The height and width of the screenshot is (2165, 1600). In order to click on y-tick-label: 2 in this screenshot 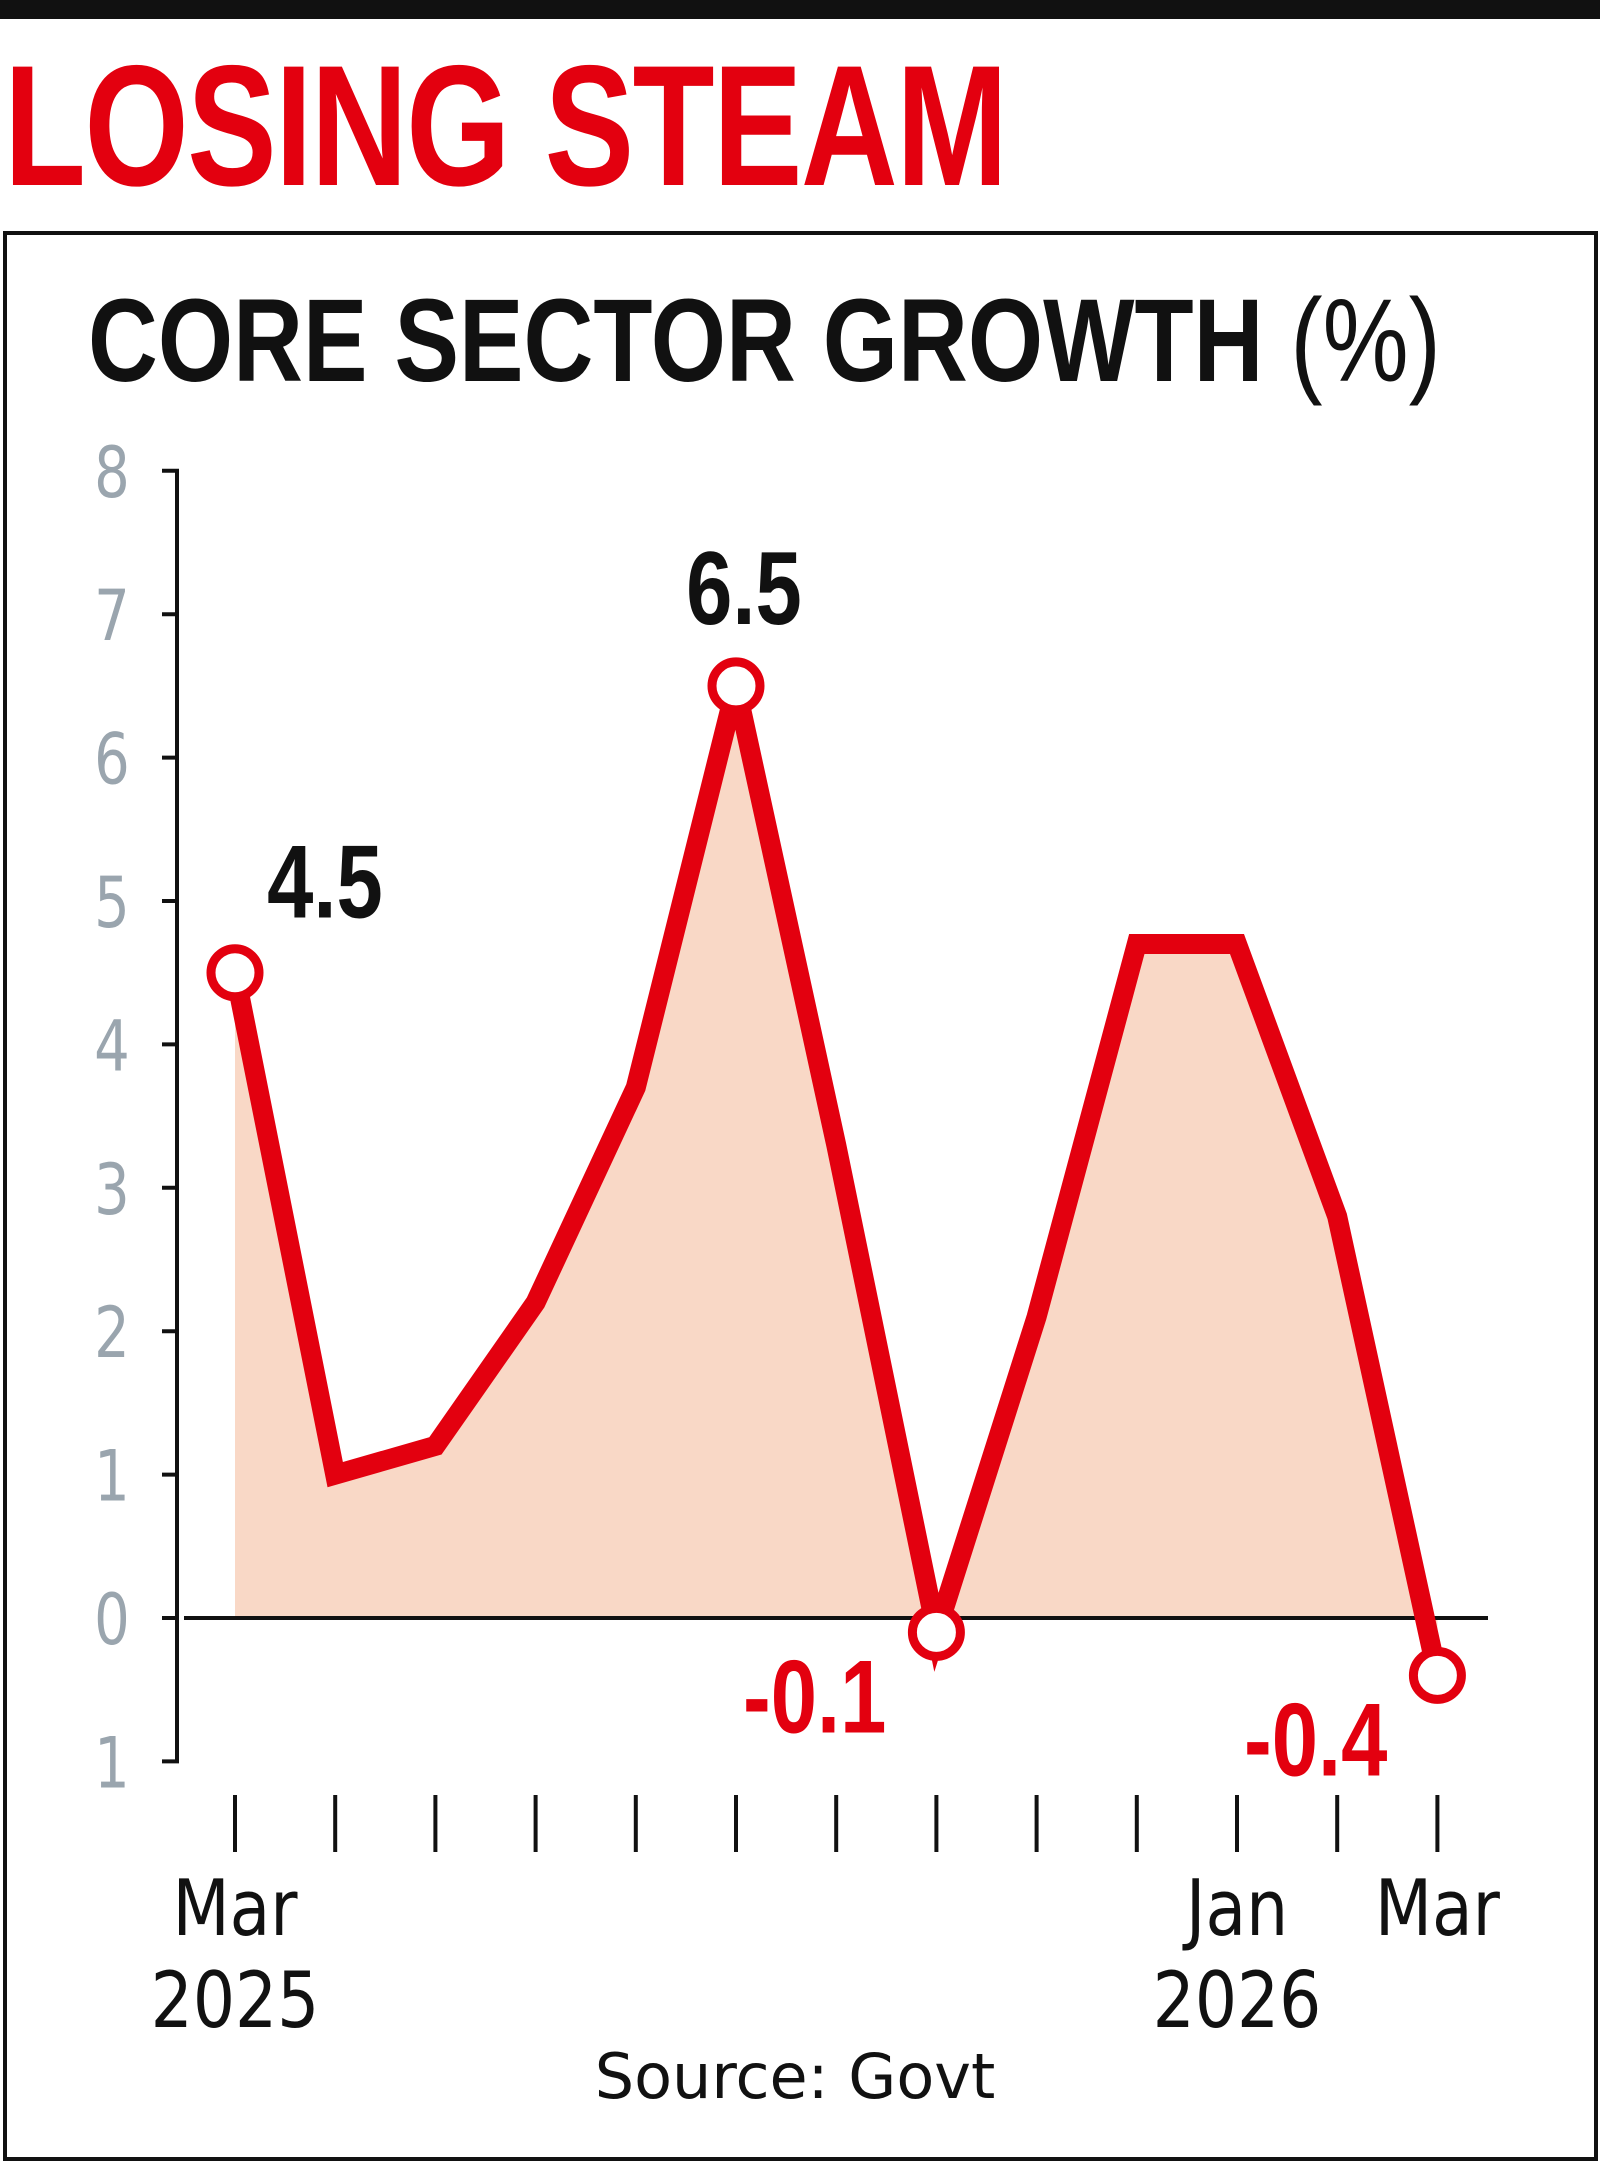, I will do `click(112, 1333)`.